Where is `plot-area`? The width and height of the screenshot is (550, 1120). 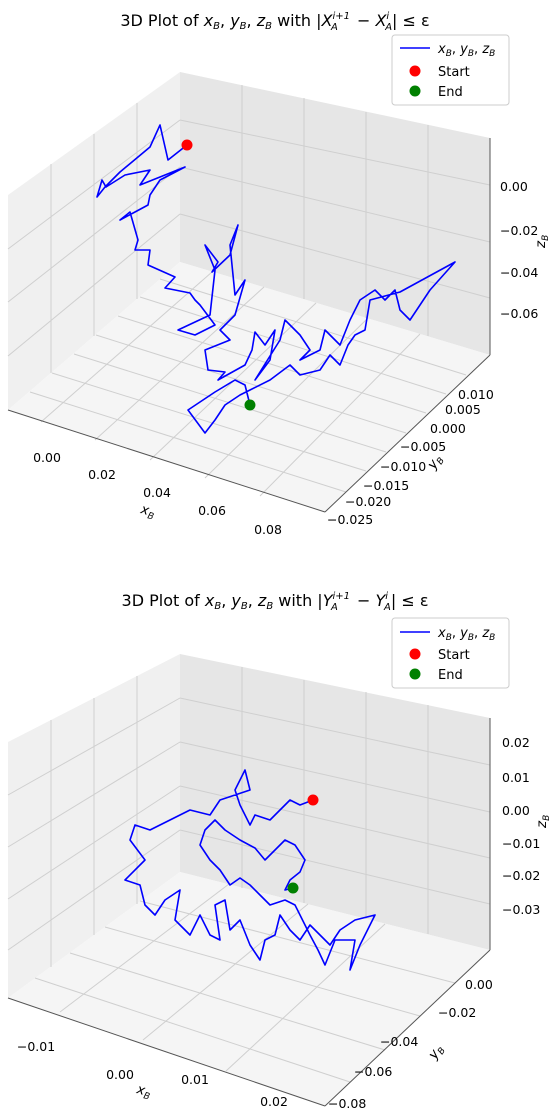 plot-area is located at coordinates (250, 870).